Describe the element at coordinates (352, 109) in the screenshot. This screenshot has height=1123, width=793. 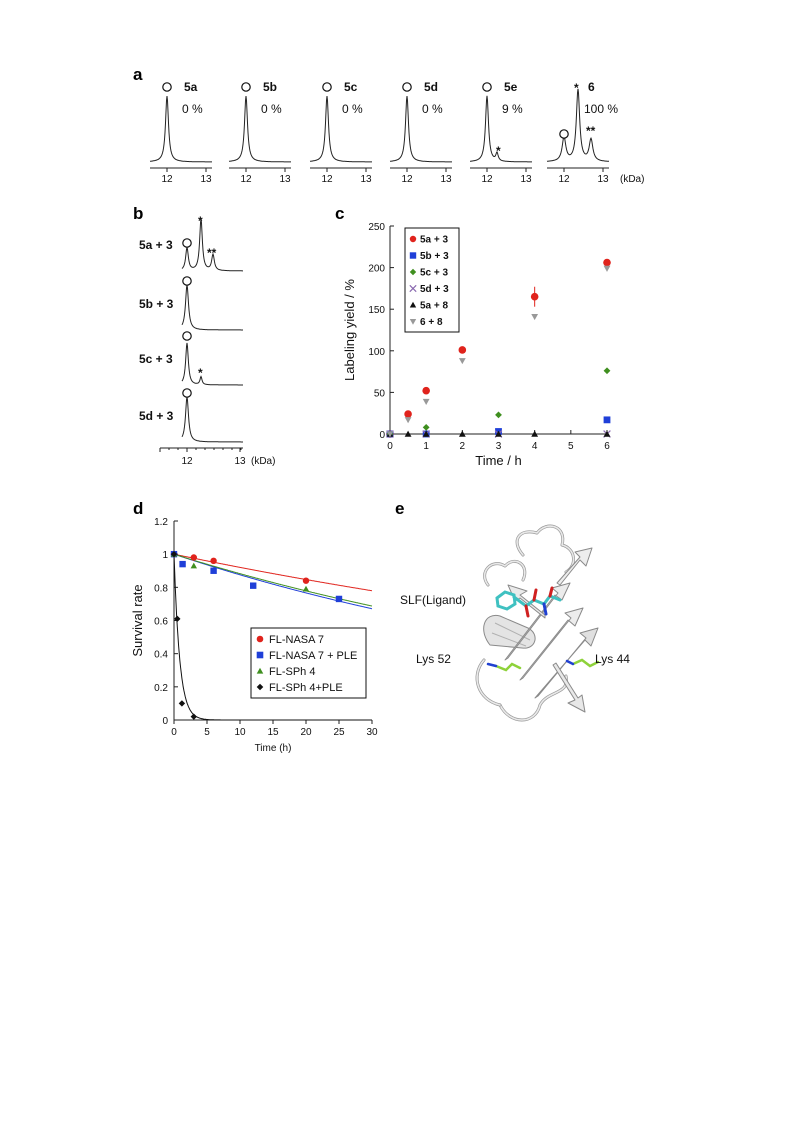
I see `yield-value: 0 %` at that location.